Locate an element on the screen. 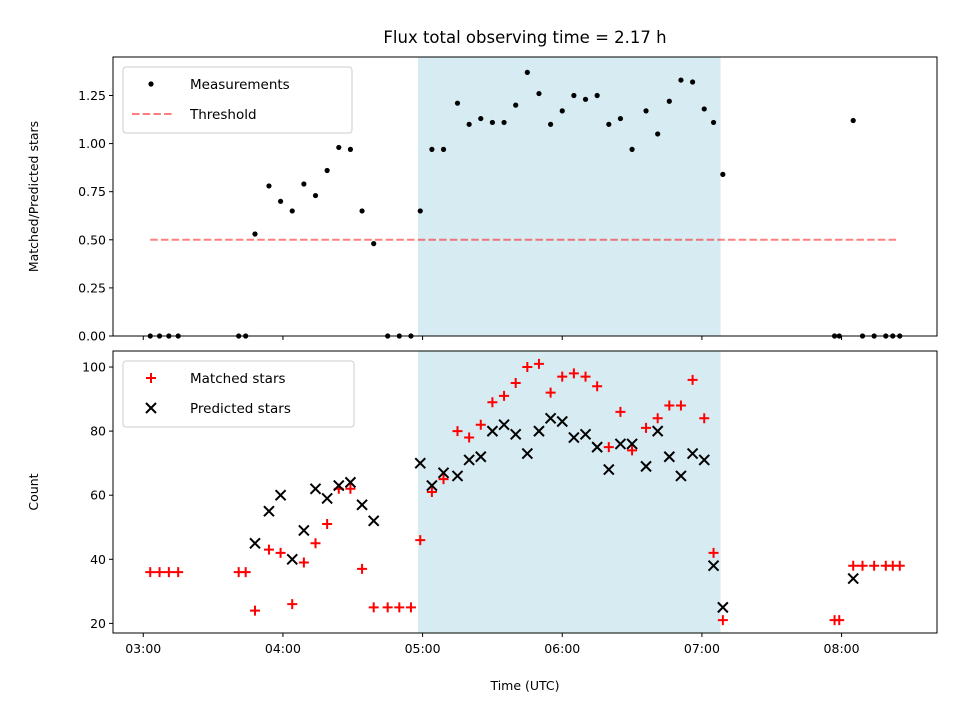  legend-box is located at coordinates (238, 394).